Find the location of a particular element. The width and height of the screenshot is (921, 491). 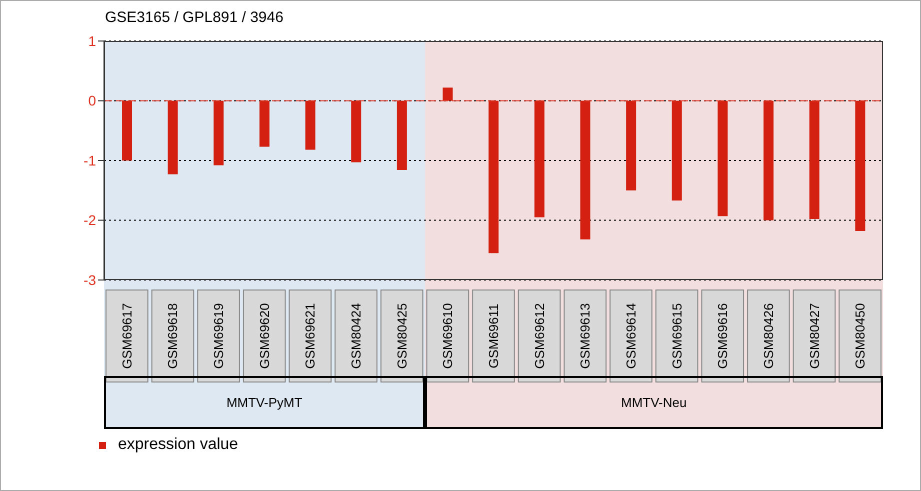

x-tick-label: GSM69614 is located at coordinates (630, 336).